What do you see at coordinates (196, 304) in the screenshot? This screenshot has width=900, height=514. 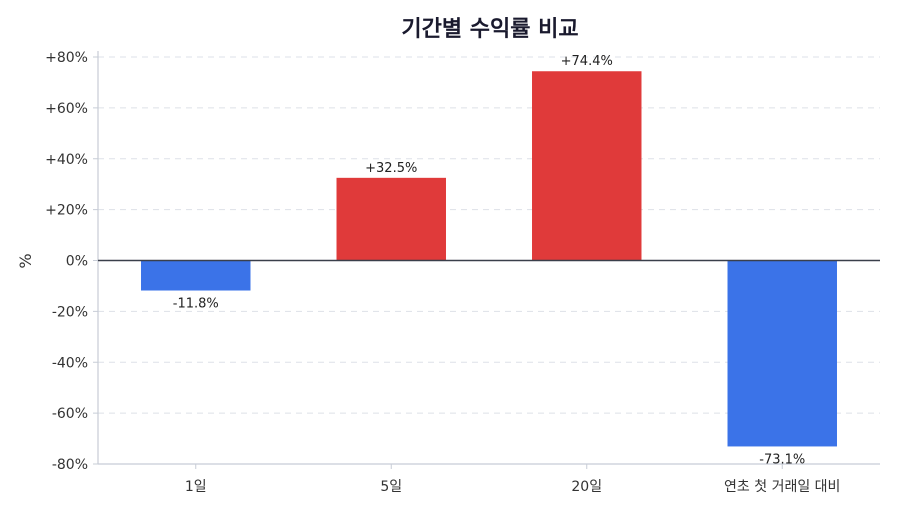 I see `bar-value-label: -11.8%` at bounding box center [196, 304].